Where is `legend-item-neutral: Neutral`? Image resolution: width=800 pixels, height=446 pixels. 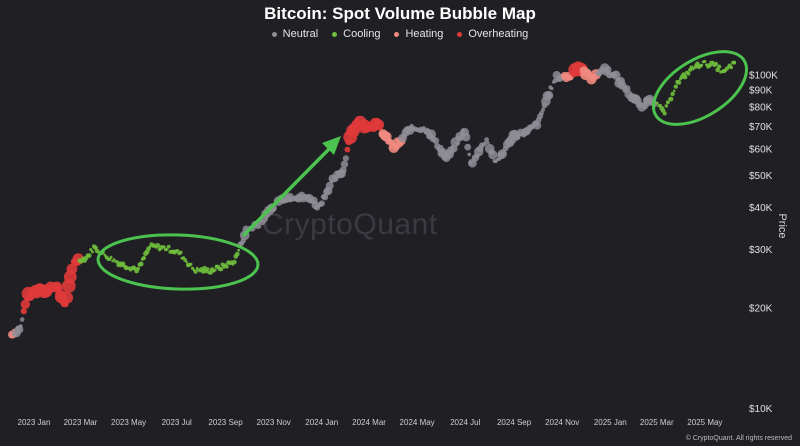
legend-item-neutral: Neutral is located at coordinates (295, 34).